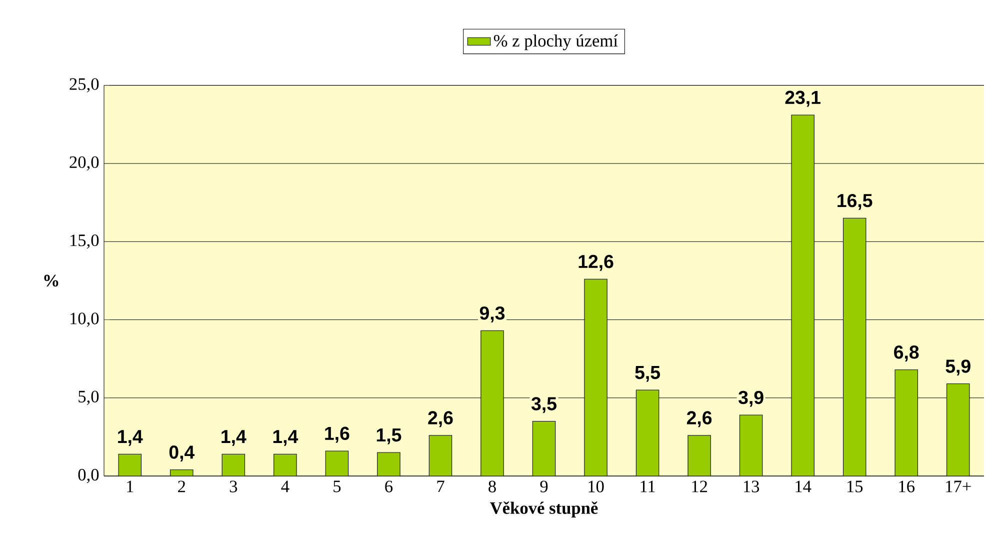 This screenshot has height=556, width=992. What do you see at coordinates (596, 262) in the screenshot?
I see `data-label: 12,6` at bounding box center [596, 262].